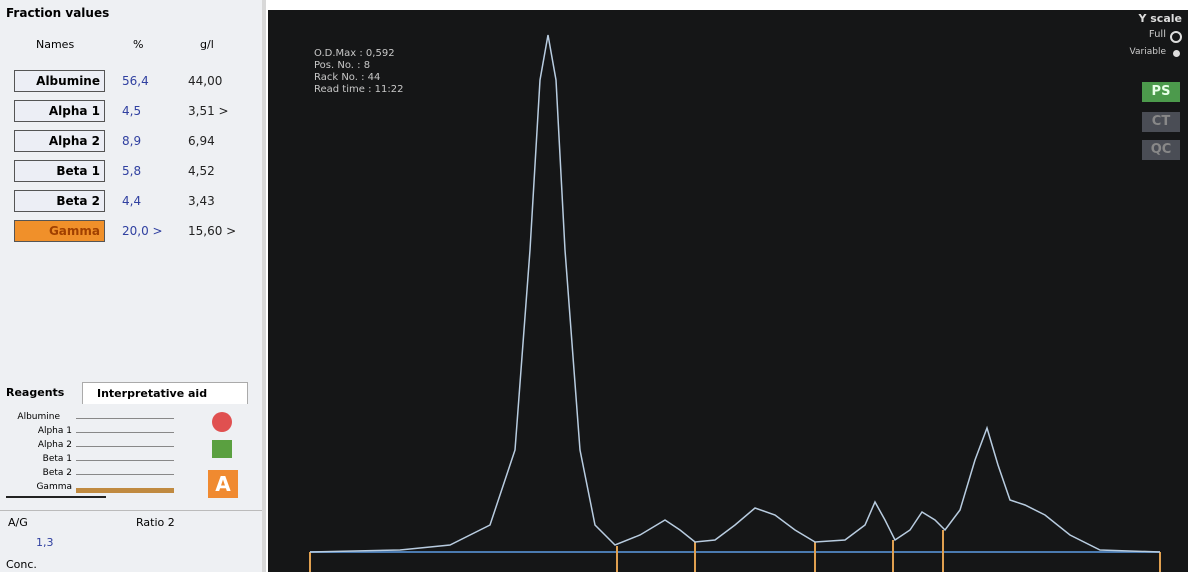 The image size is (1188, 572). Describe the element at coordinates (54, 431) in the screenshot. I see `aid-label: Alpha 1` at that location.